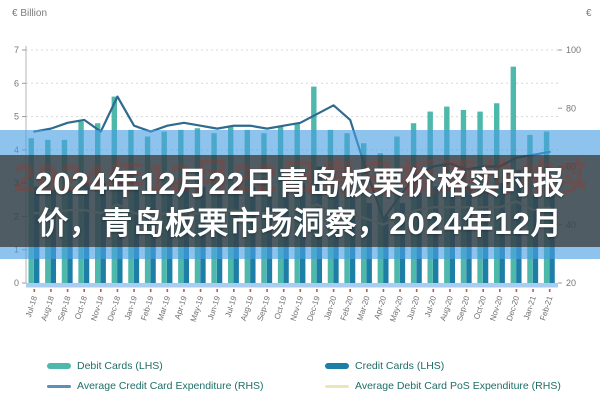 The height and width of the screenshot is (400, 600). I want to click on svg-text: Sep-19, so click(263, 308).